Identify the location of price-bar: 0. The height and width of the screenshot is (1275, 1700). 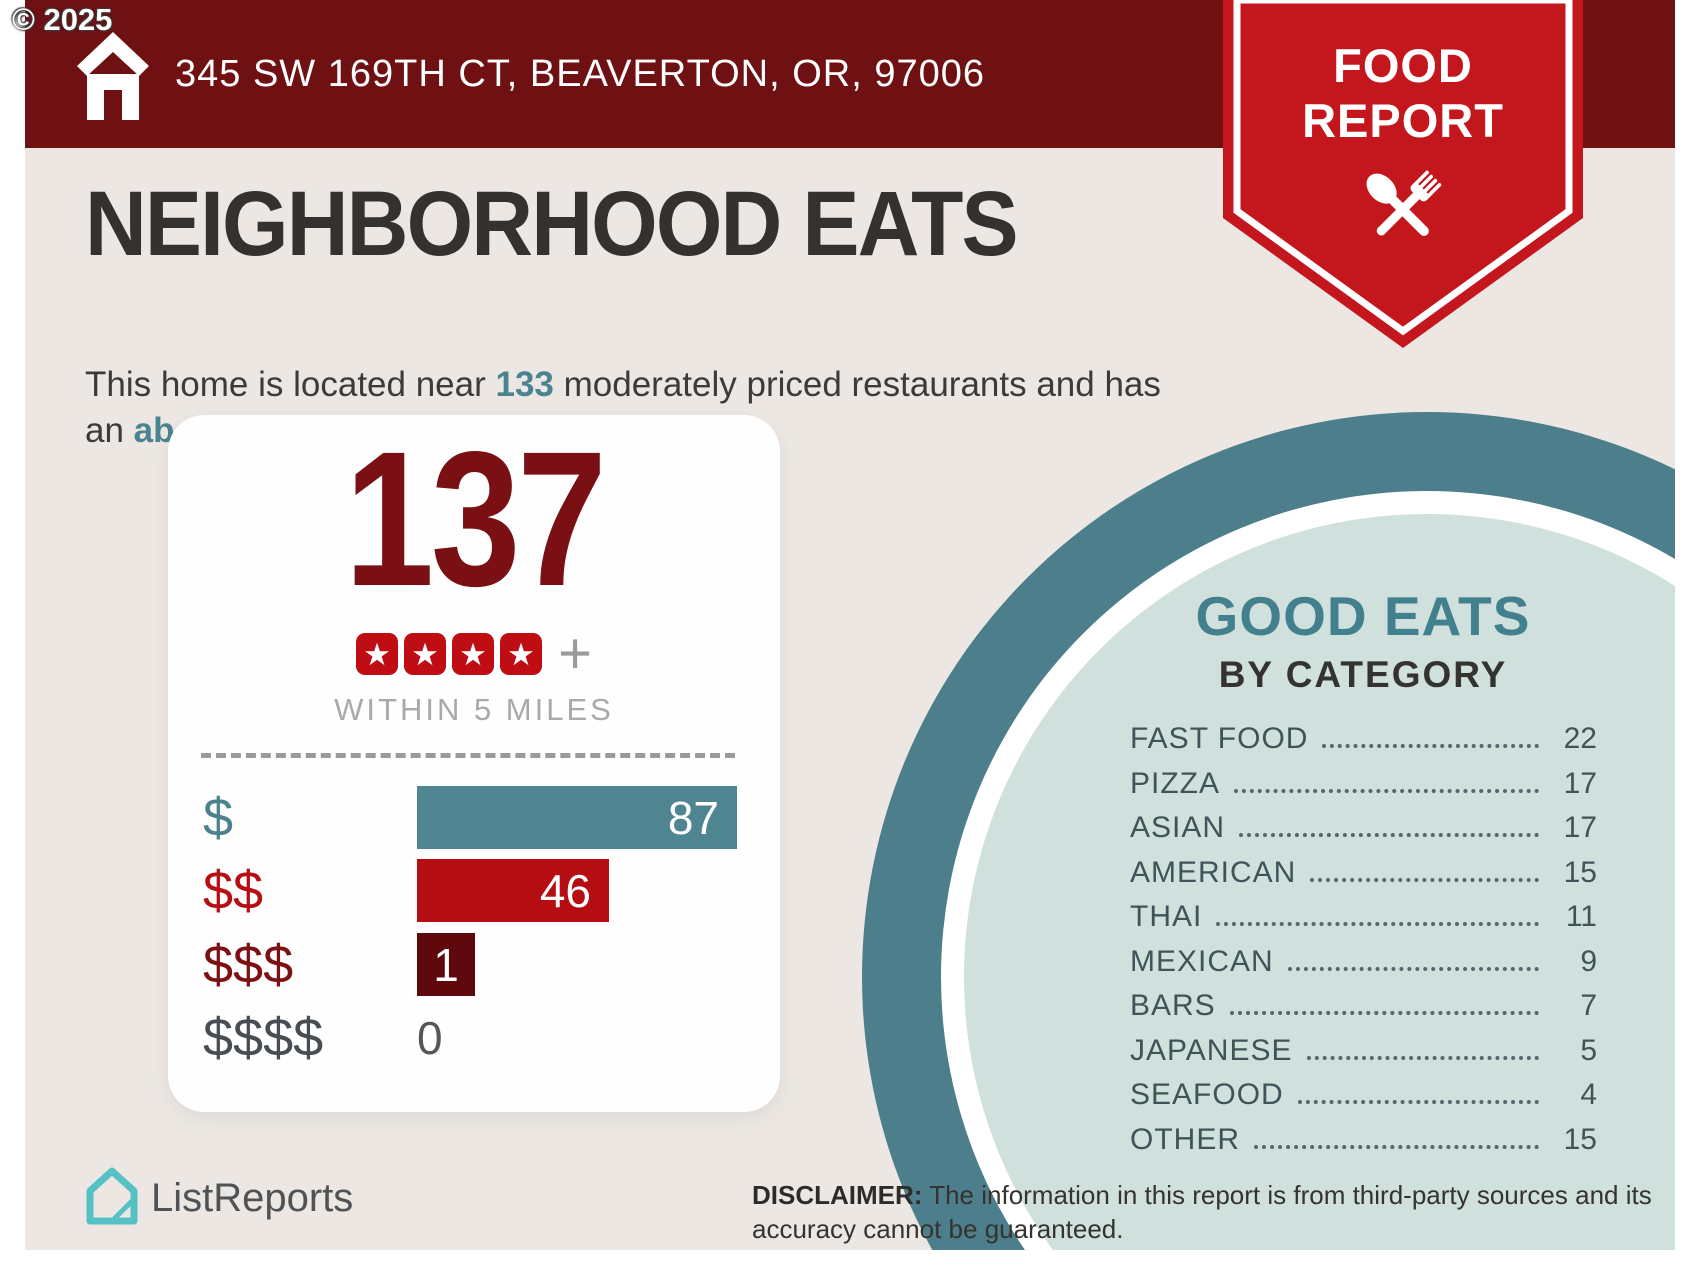
(430, 1037).